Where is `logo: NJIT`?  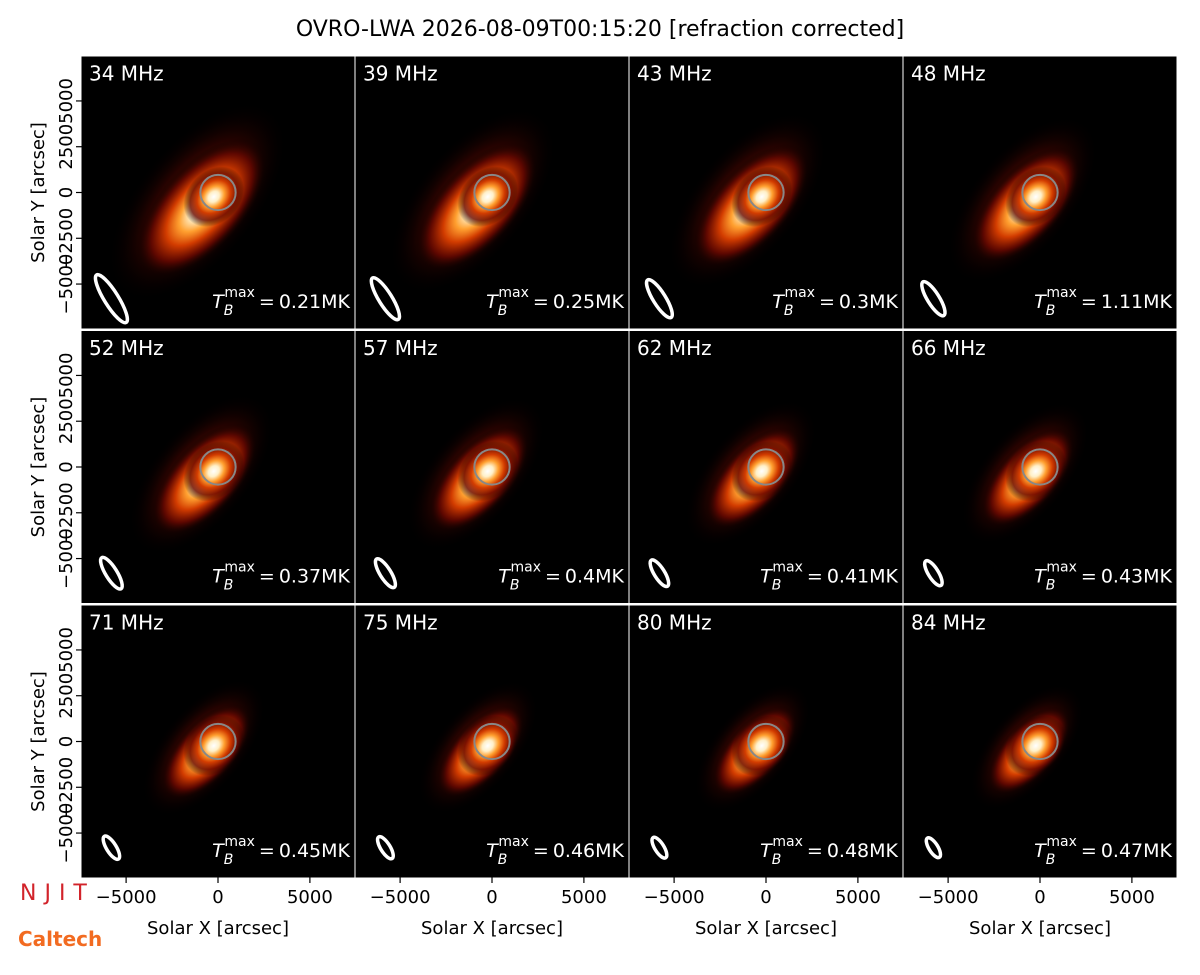 logo: NJIT is located at coordinates (57, 893).